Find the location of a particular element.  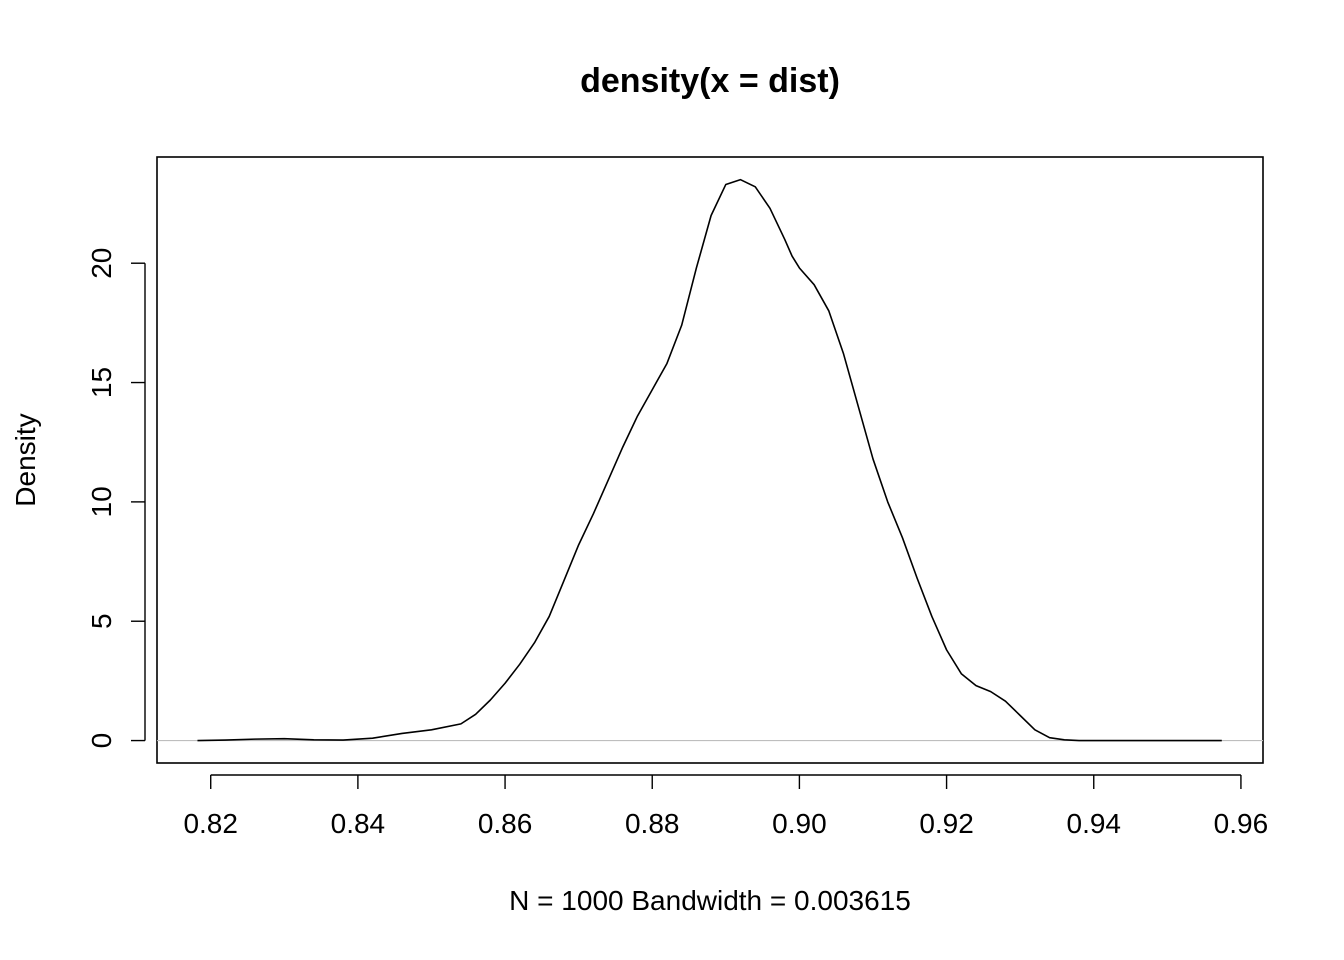

y-tick-label: 15 is located at coordinates (101, 382).